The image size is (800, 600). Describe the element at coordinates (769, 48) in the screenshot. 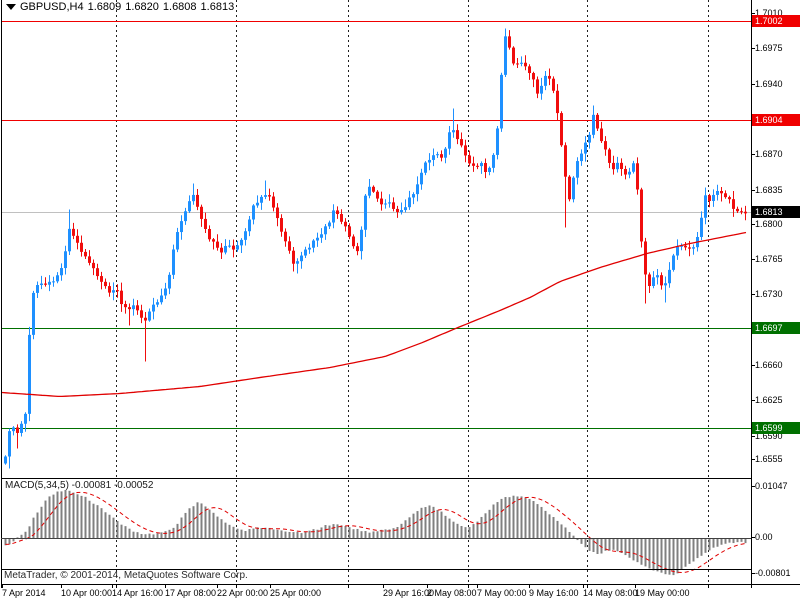

I see `price-axis-label: 1.6975` at that location.